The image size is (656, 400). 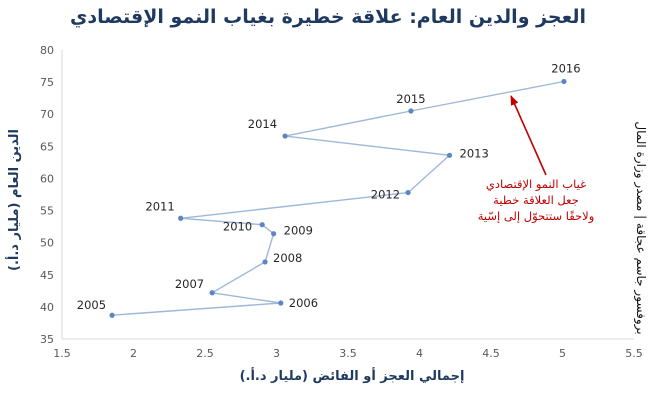 What do you see at coordinates (285, 136) in the screenshot?
I see `data-point-2014` at bounding box center [285, 136].